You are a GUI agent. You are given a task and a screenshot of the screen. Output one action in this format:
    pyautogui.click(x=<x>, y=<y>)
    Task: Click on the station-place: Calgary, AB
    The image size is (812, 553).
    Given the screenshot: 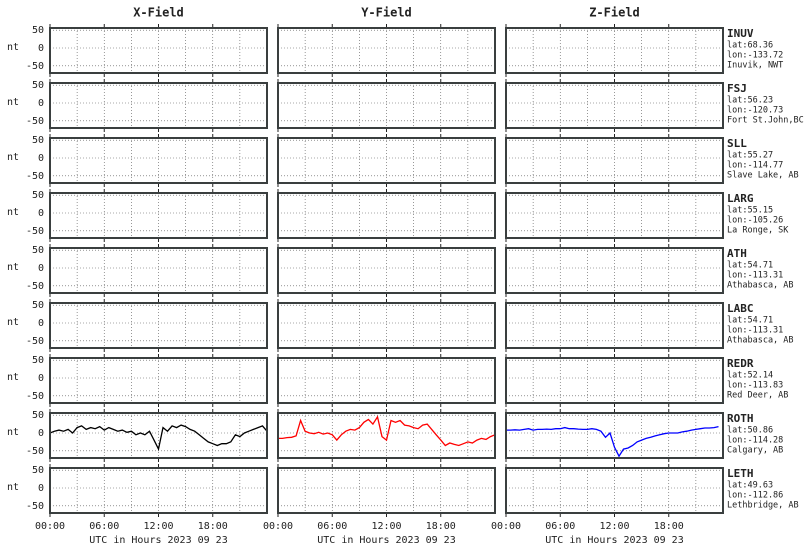 What is the action you would take?
    pyautogui.click(x=755, y=451)
    